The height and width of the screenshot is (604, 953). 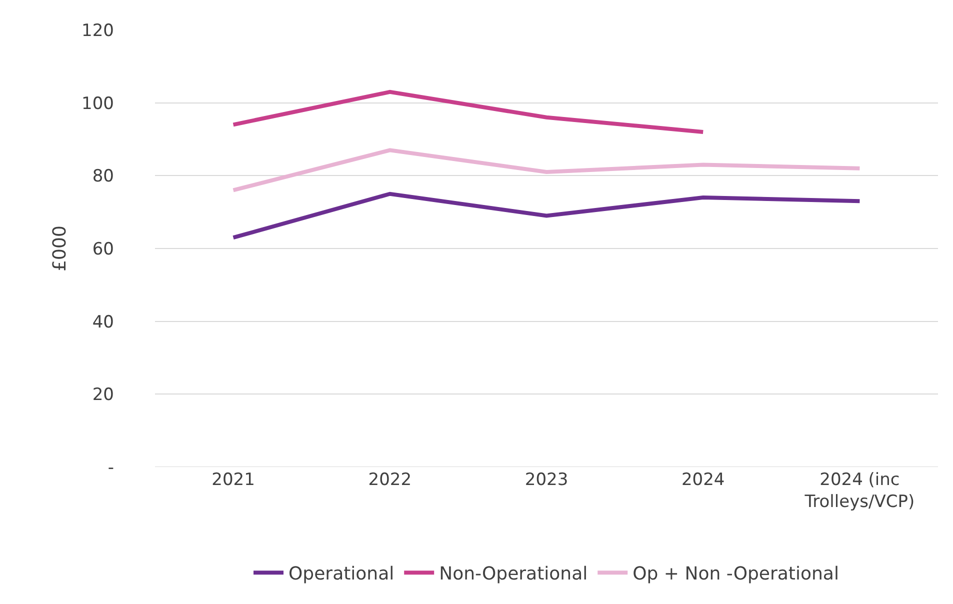 I want to click on legend-label: Operational, so click(x=341, y=574).